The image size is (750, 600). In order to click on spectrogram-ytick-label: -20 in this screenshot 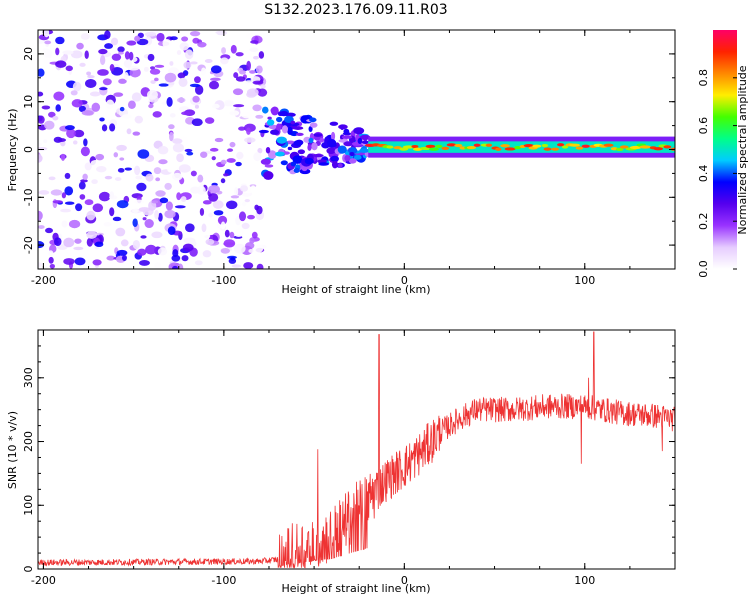, I will do `click(28, 245)`.